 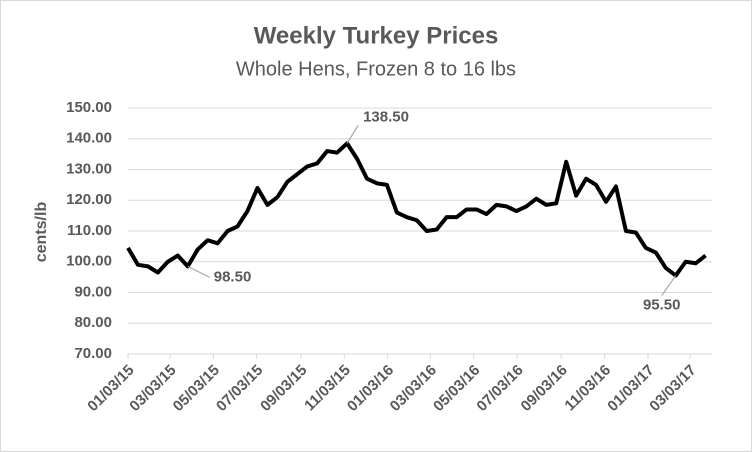 I want to click on y-tick-label: 80.00, so click(x=93, y=322).